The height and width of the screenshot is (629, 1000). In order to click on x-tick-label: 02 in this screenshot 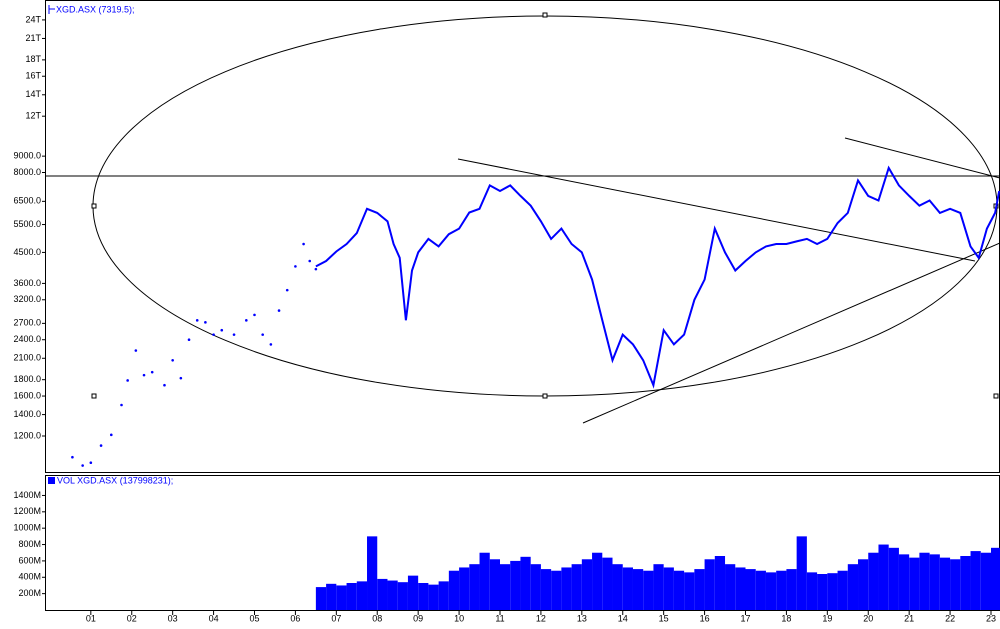, I will do `click(132, 618)`.